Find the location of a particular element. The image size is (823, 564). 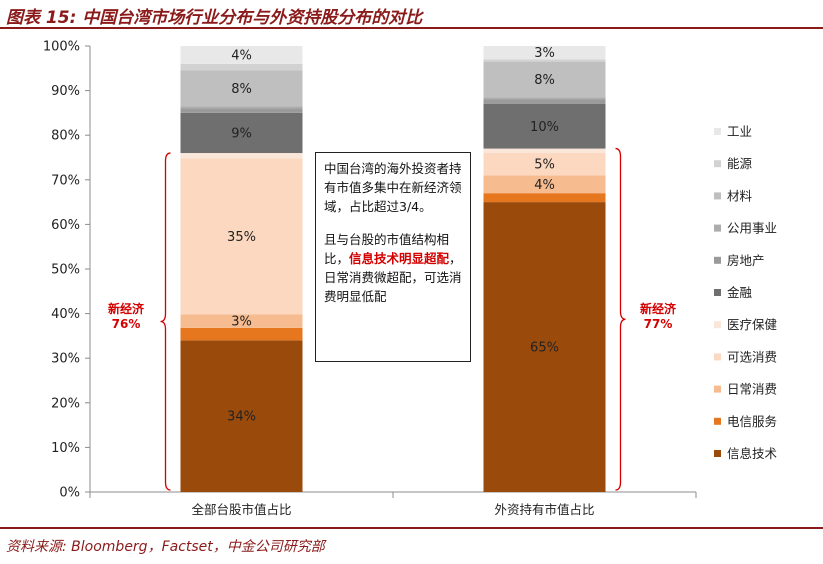

y-tick-label: 30% is located at coordinates (65, 359).